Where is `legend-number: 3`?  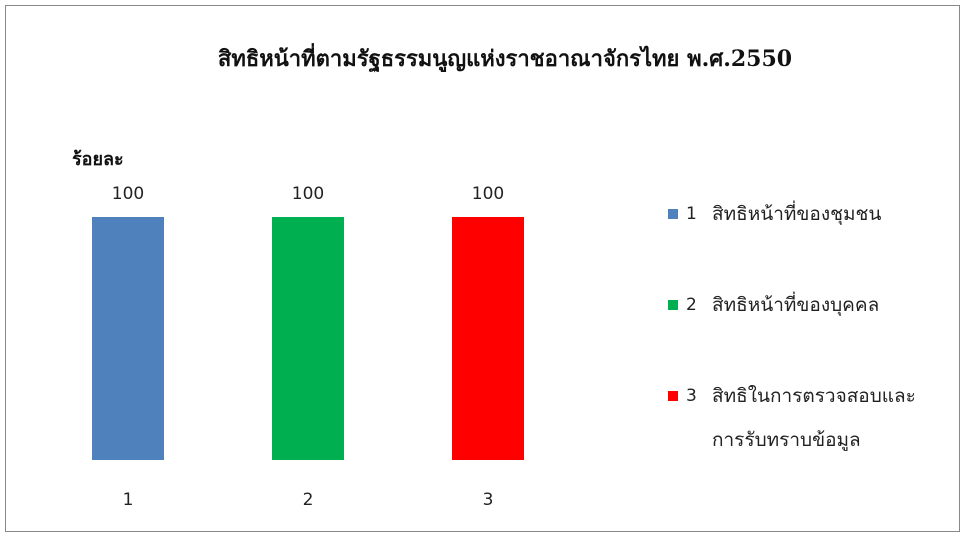
legend-number: 3 is located at coordinates (691, 396).